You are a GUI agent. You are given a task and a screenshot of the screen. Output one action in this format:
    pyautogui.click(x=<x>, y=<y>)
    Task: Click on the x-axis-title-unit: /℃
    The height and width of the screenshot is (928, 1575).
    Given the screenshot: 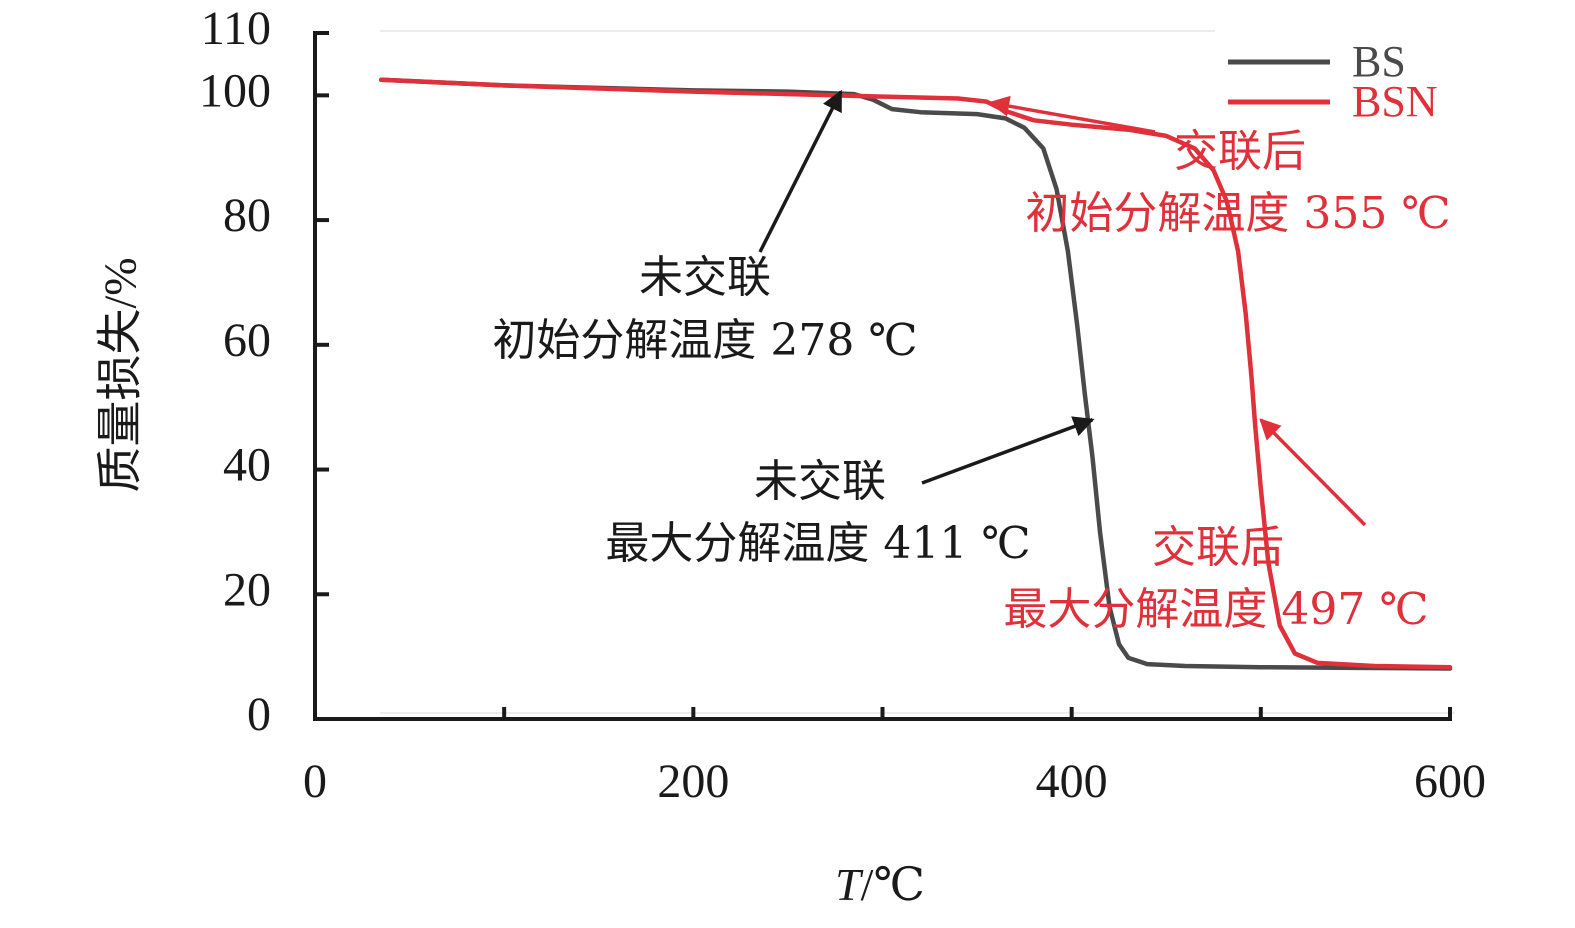 What is the action you would take?
    pyautogui.click(x=893, y=884)
    